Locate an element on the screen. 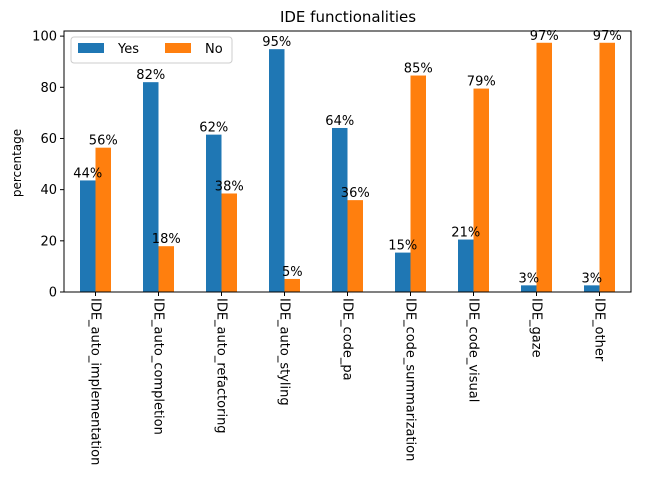  bar-yes-IDE_auto_refactoring is located at coordinates (214, 213).